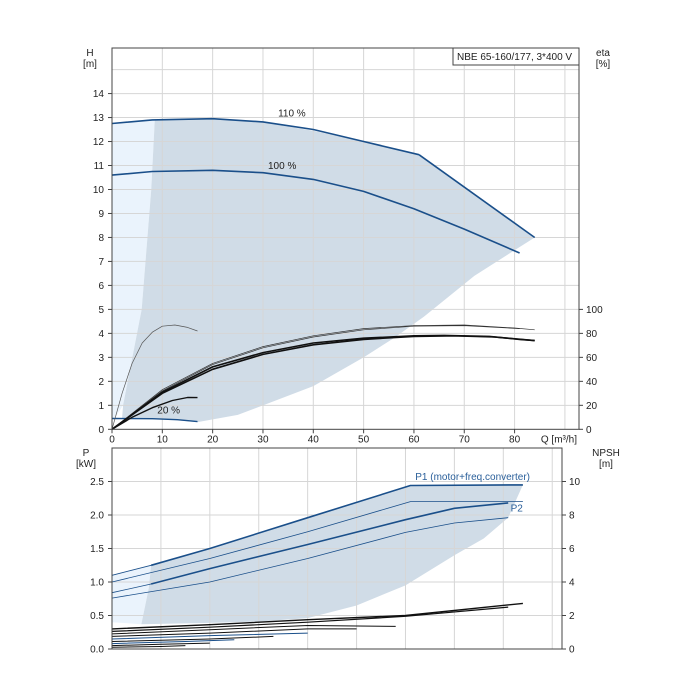  What do you see at coordinates (515, 439) in the screenshot?
I see `x-tick-label: 80` at bounding box center [515, 439].